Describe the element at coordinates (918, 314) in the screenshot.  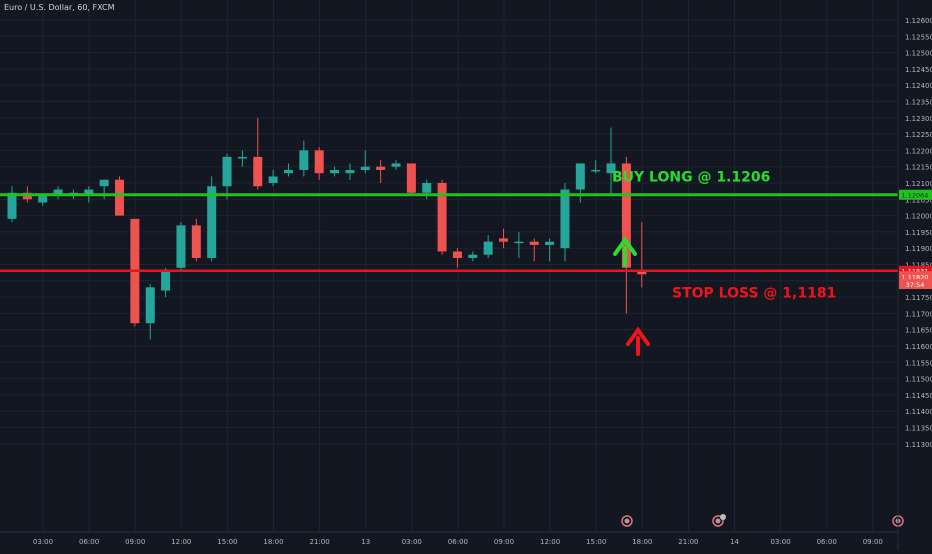
I see `y-tick-label: 1.11700` at that location.